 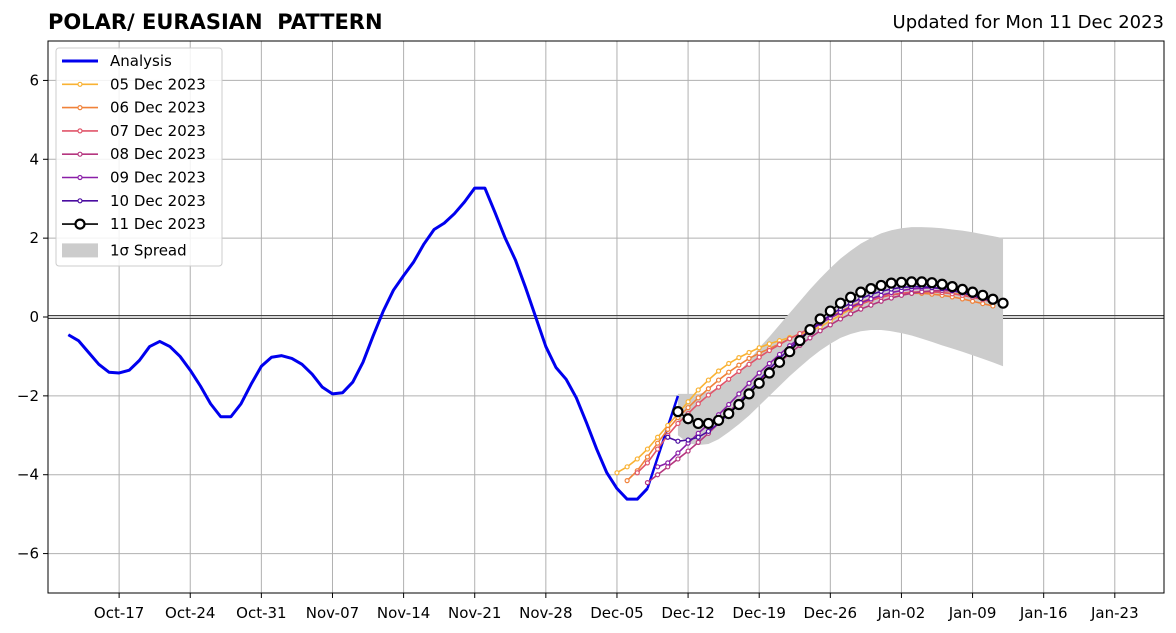 What do you see at coordinates (474, 613) in the screenshot?
I see `x-tick-label: Nov-21` at bounding box center [474, 613].